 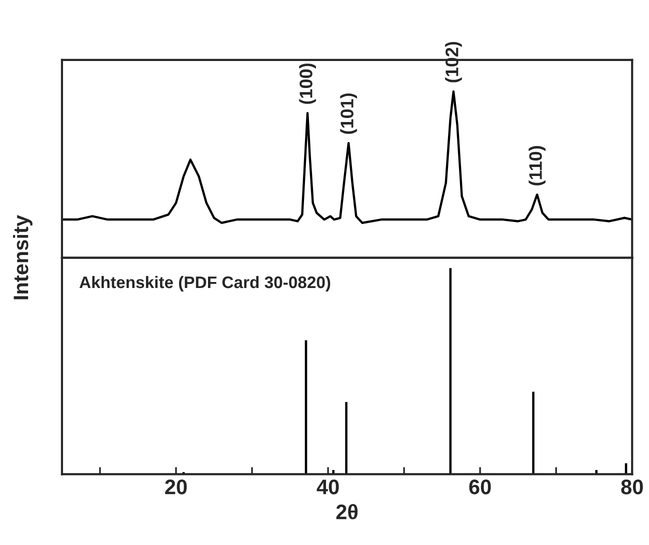 I want to click on x-tick-label: 60, so click(x=480, y=487).